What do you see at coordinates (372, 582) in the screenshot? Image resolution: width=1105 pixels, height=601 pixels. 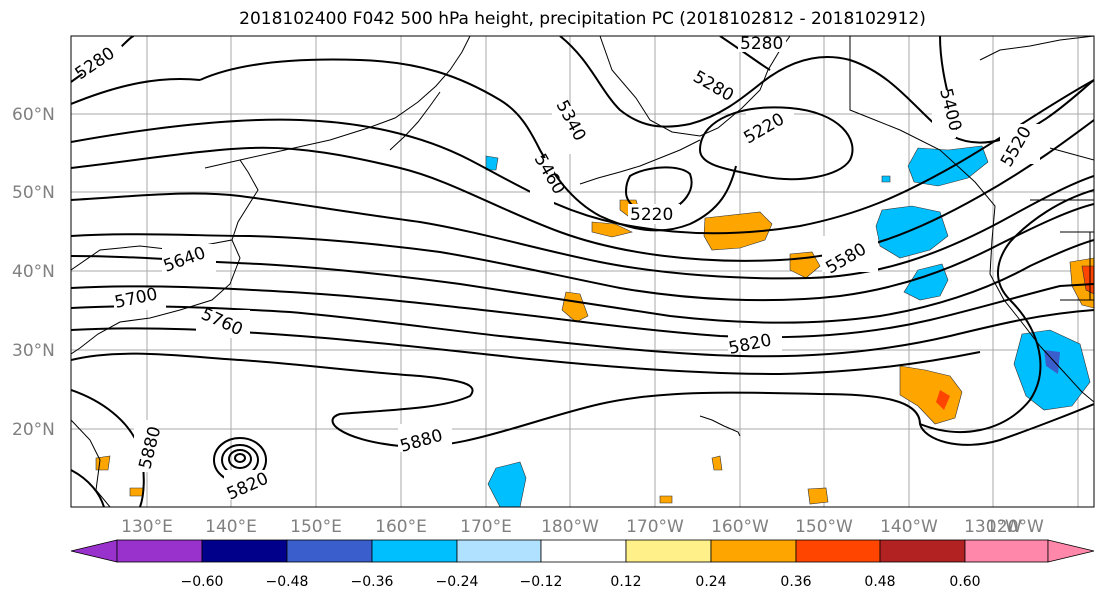 I see `colorbar-label: −0.36` at bounding box center [372, 582].